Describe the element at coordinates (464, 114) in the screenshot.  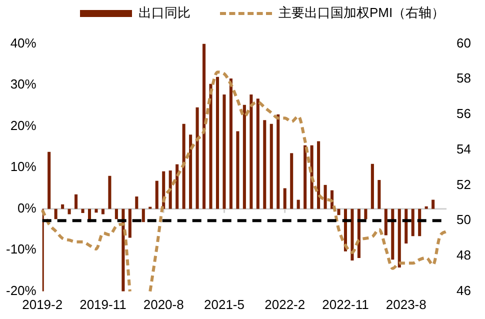
I see `y2-tick-label: 56` at that location.